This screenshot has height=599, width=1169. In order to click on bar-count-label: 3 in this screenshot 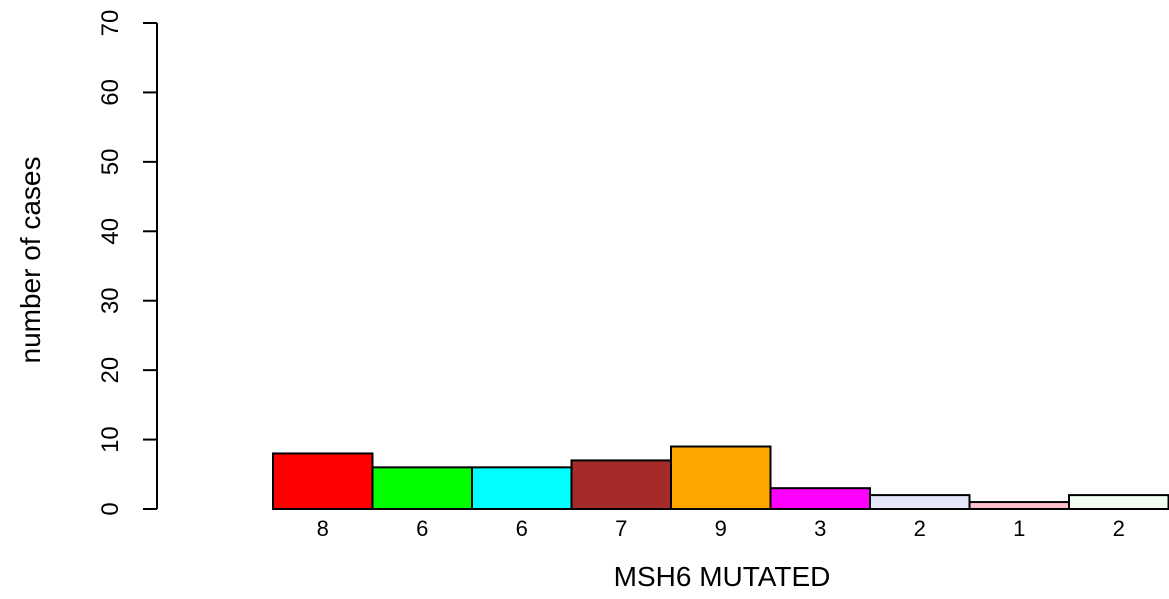, I will do `click(820, 528)`.